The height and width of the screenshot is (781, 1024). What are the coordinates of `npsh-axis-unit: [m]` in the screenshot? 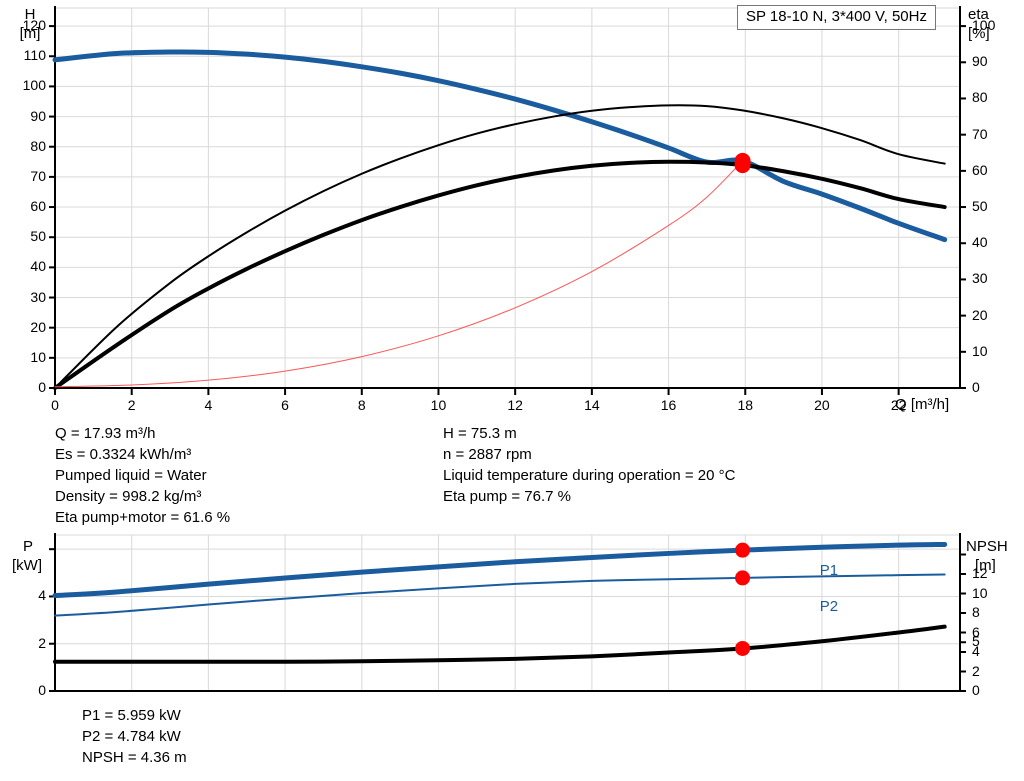 It's located at (985, 565).